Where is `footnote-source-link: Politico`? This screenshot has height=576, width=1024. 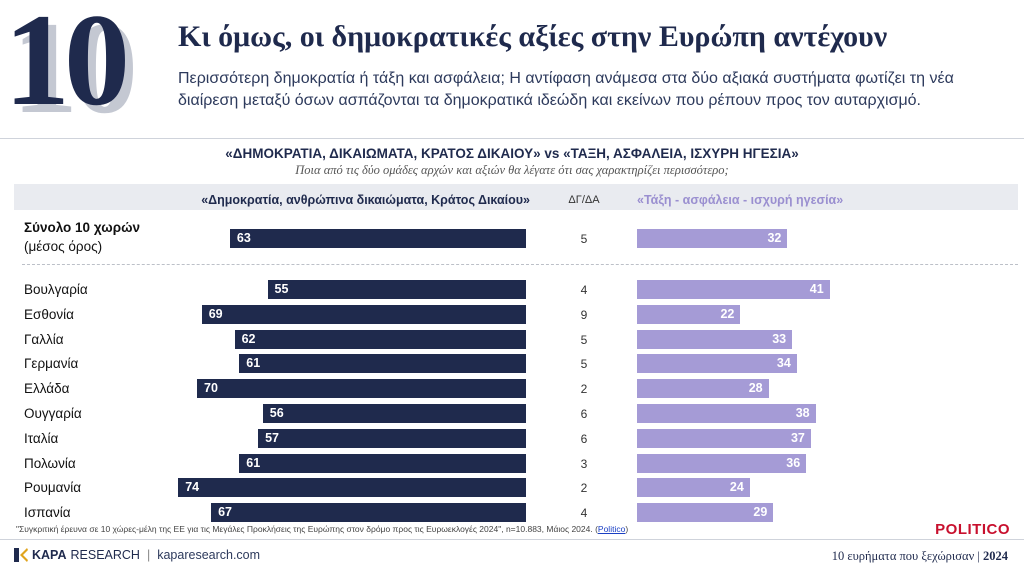 footnote-source-link: Politico is located at coordinates (611, 529).